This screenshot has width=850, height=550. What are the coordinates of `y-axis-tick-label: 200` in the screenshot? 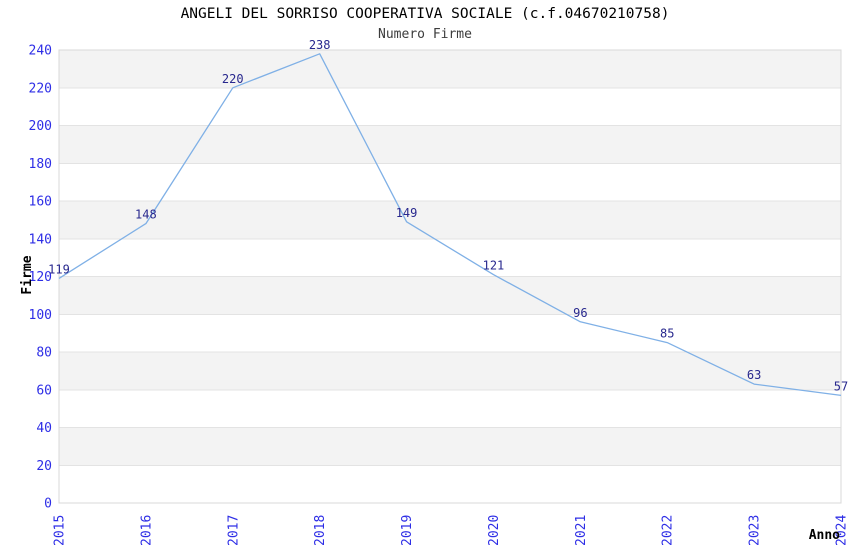 It's located at (40, 126).